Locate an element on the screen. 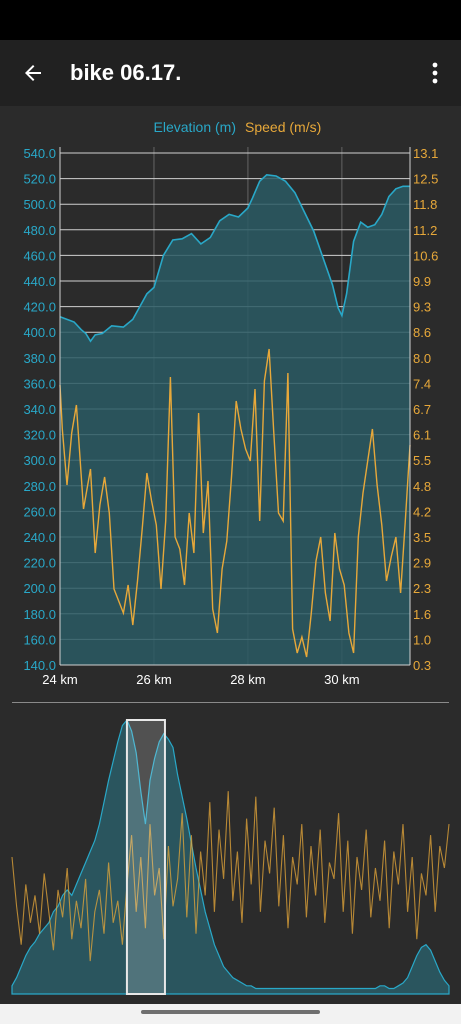 This screenshot has height=1024, width=461. y-left-tick-label: 260.0 is located at coordinates (39, 511).